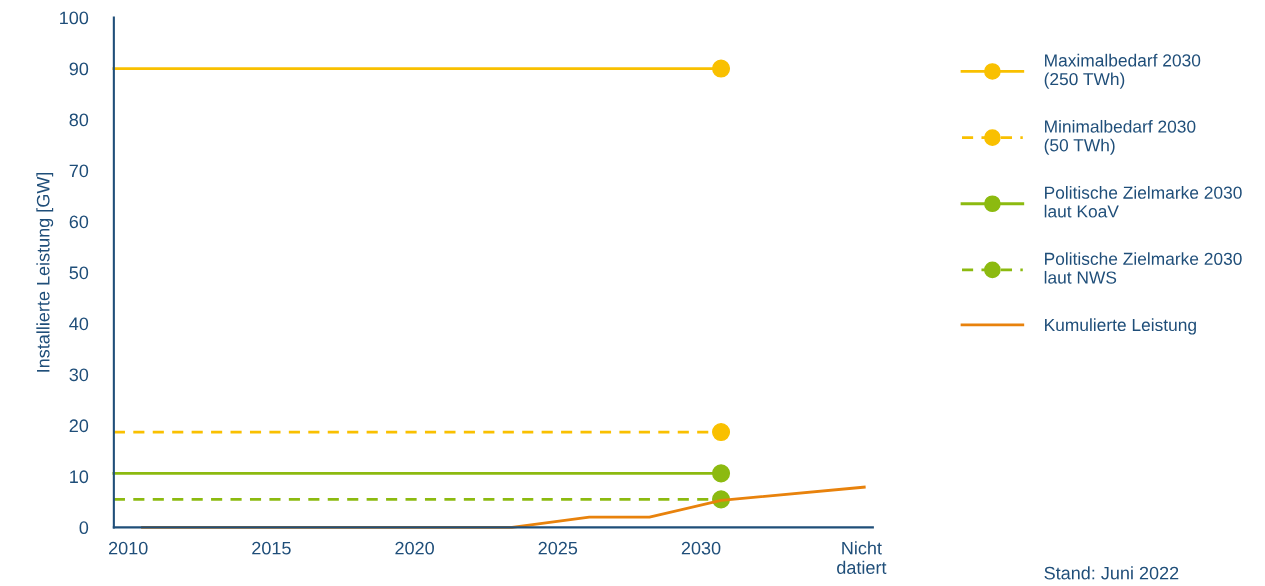 The image size is (1265, 586). Describe the element at coordinates (1143, 268) in the screenshot. I see `legend-label: Politische Zielmarke 2030 laut NWS` at that location.